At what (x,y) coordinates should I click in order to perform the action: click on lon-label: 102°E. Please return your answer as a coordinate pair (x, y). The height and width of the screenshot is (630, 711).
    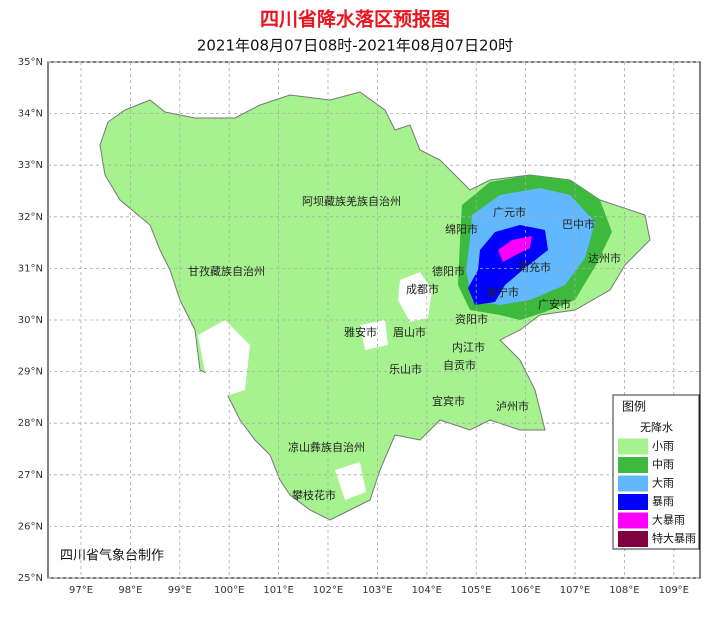
    Looking at the image, I should click on (328, 590).